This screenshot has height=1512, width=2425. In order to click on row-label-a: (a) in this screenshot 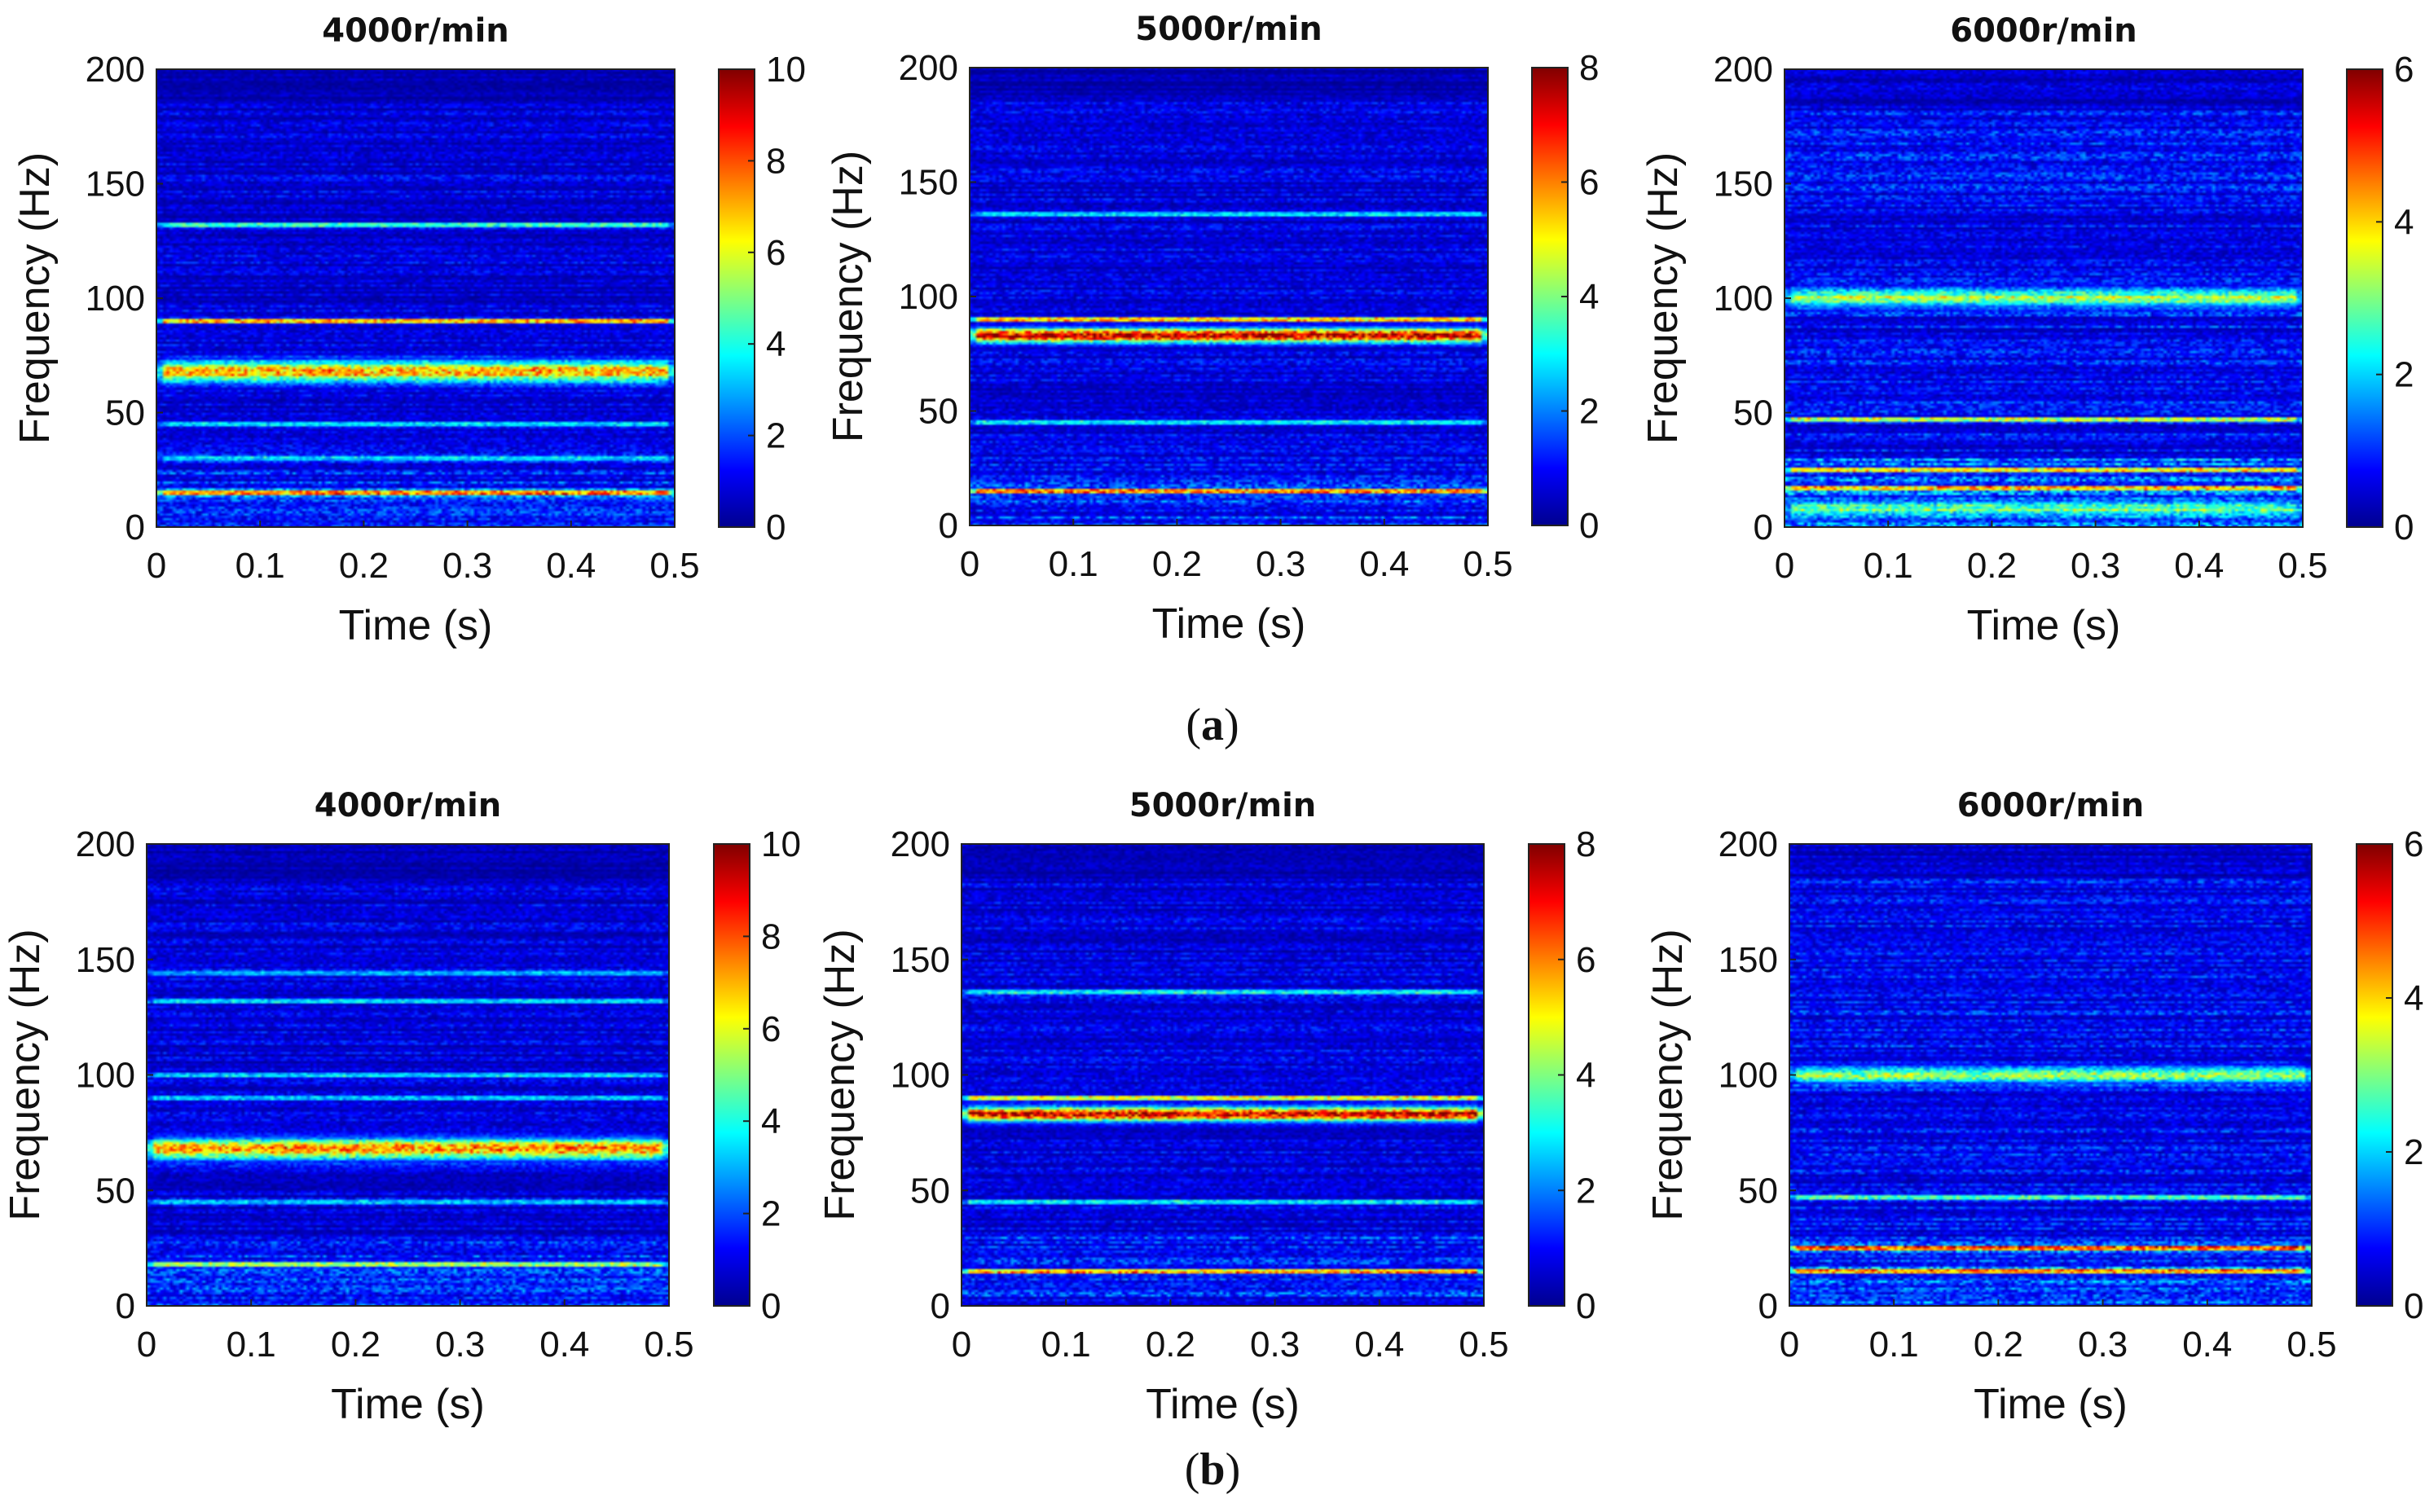, I will do `click(1212, 725)`.